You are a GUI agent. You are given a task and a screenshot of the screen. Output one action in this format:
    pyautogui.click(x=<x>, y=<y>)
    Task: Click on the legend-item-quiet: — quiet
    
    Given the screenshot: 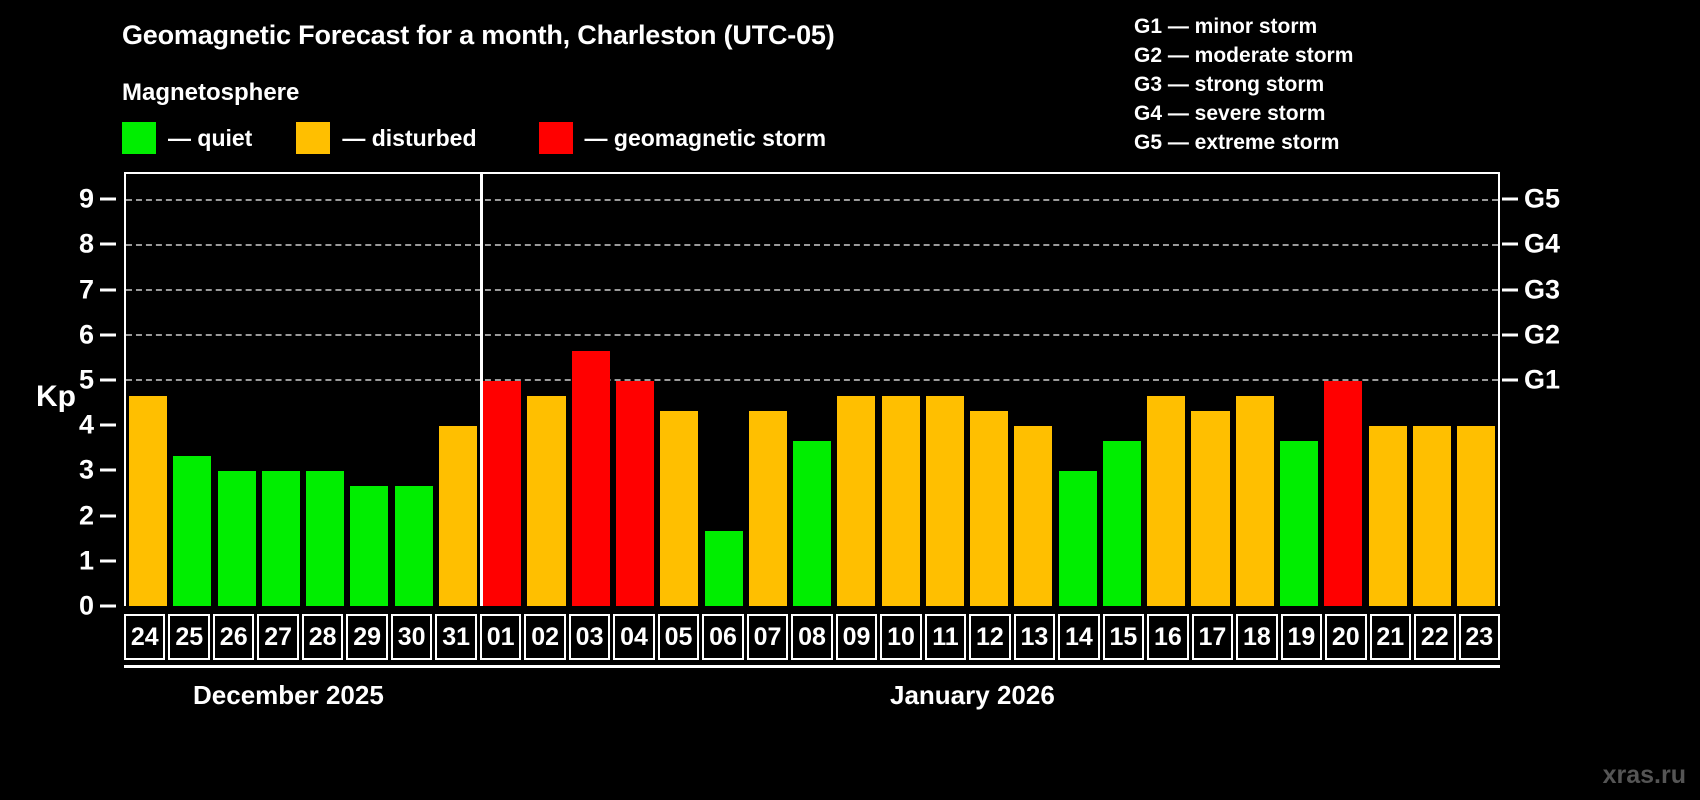 What is the action you would take?
    pyautogui.click(x=187, y=138)
    